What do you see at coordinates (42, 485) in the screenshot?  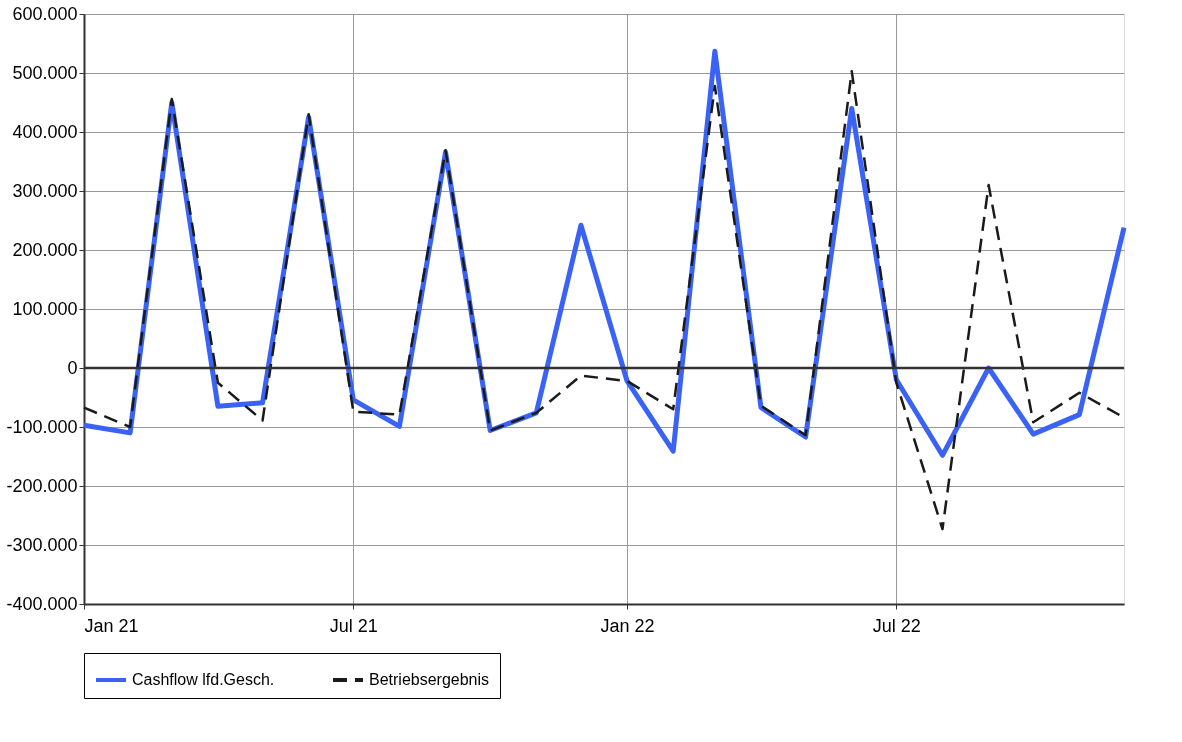 I see `y-tick-label: -200.000` at bounding box center [42, 485].